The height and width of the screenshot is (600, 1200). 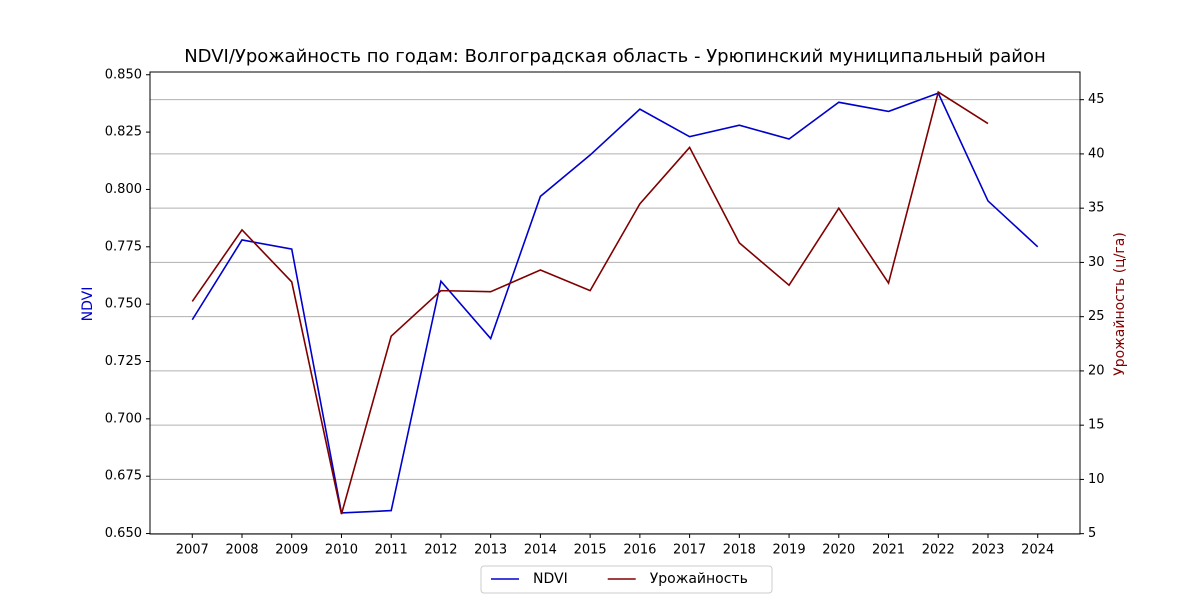 I want to click on y-tick-label: 0.700, so click(x=123, y=418).